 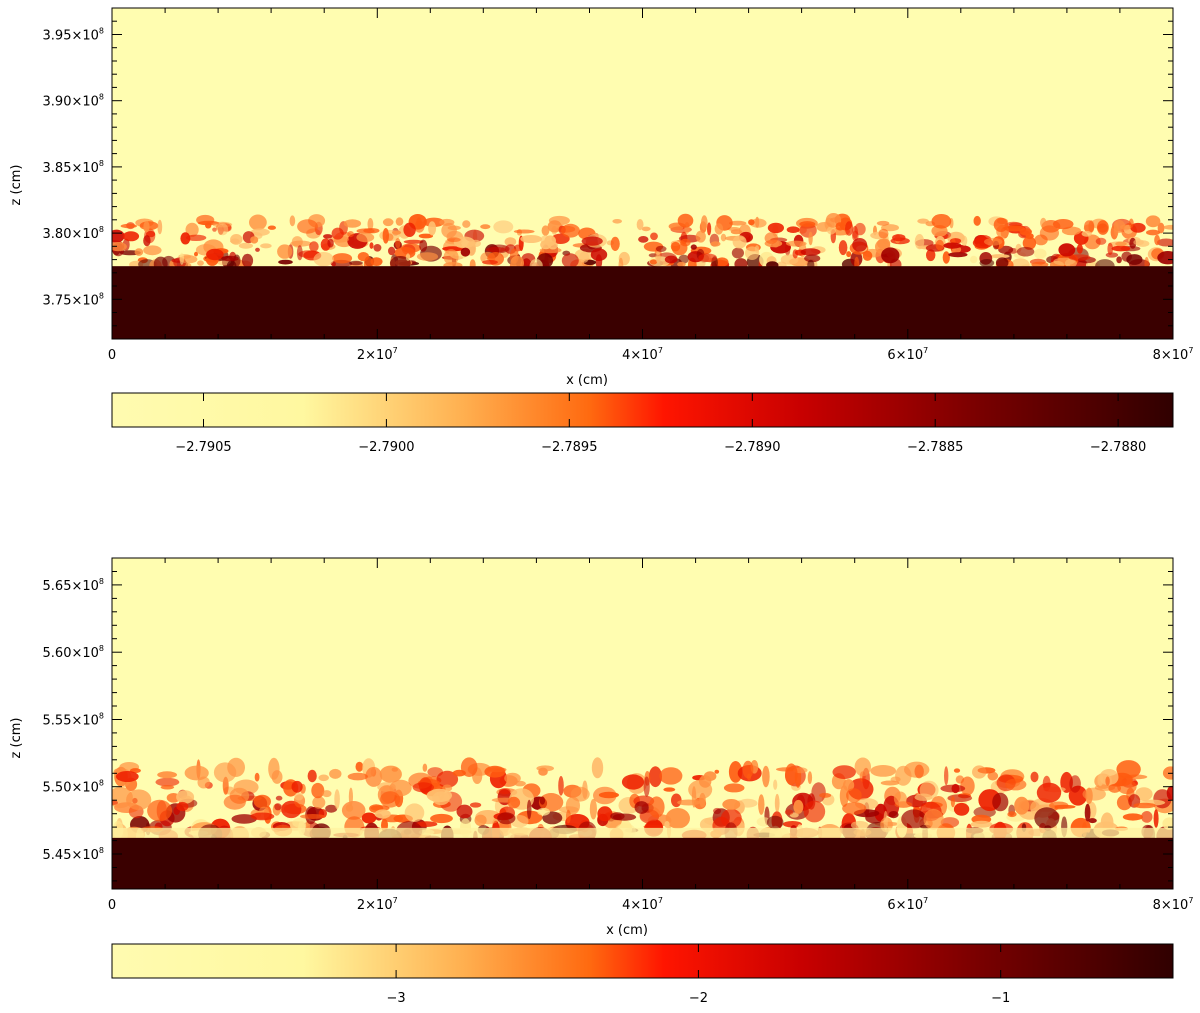 I want to click on colorbar-tick-label: −2.7880, so click(x=1118, y=447).